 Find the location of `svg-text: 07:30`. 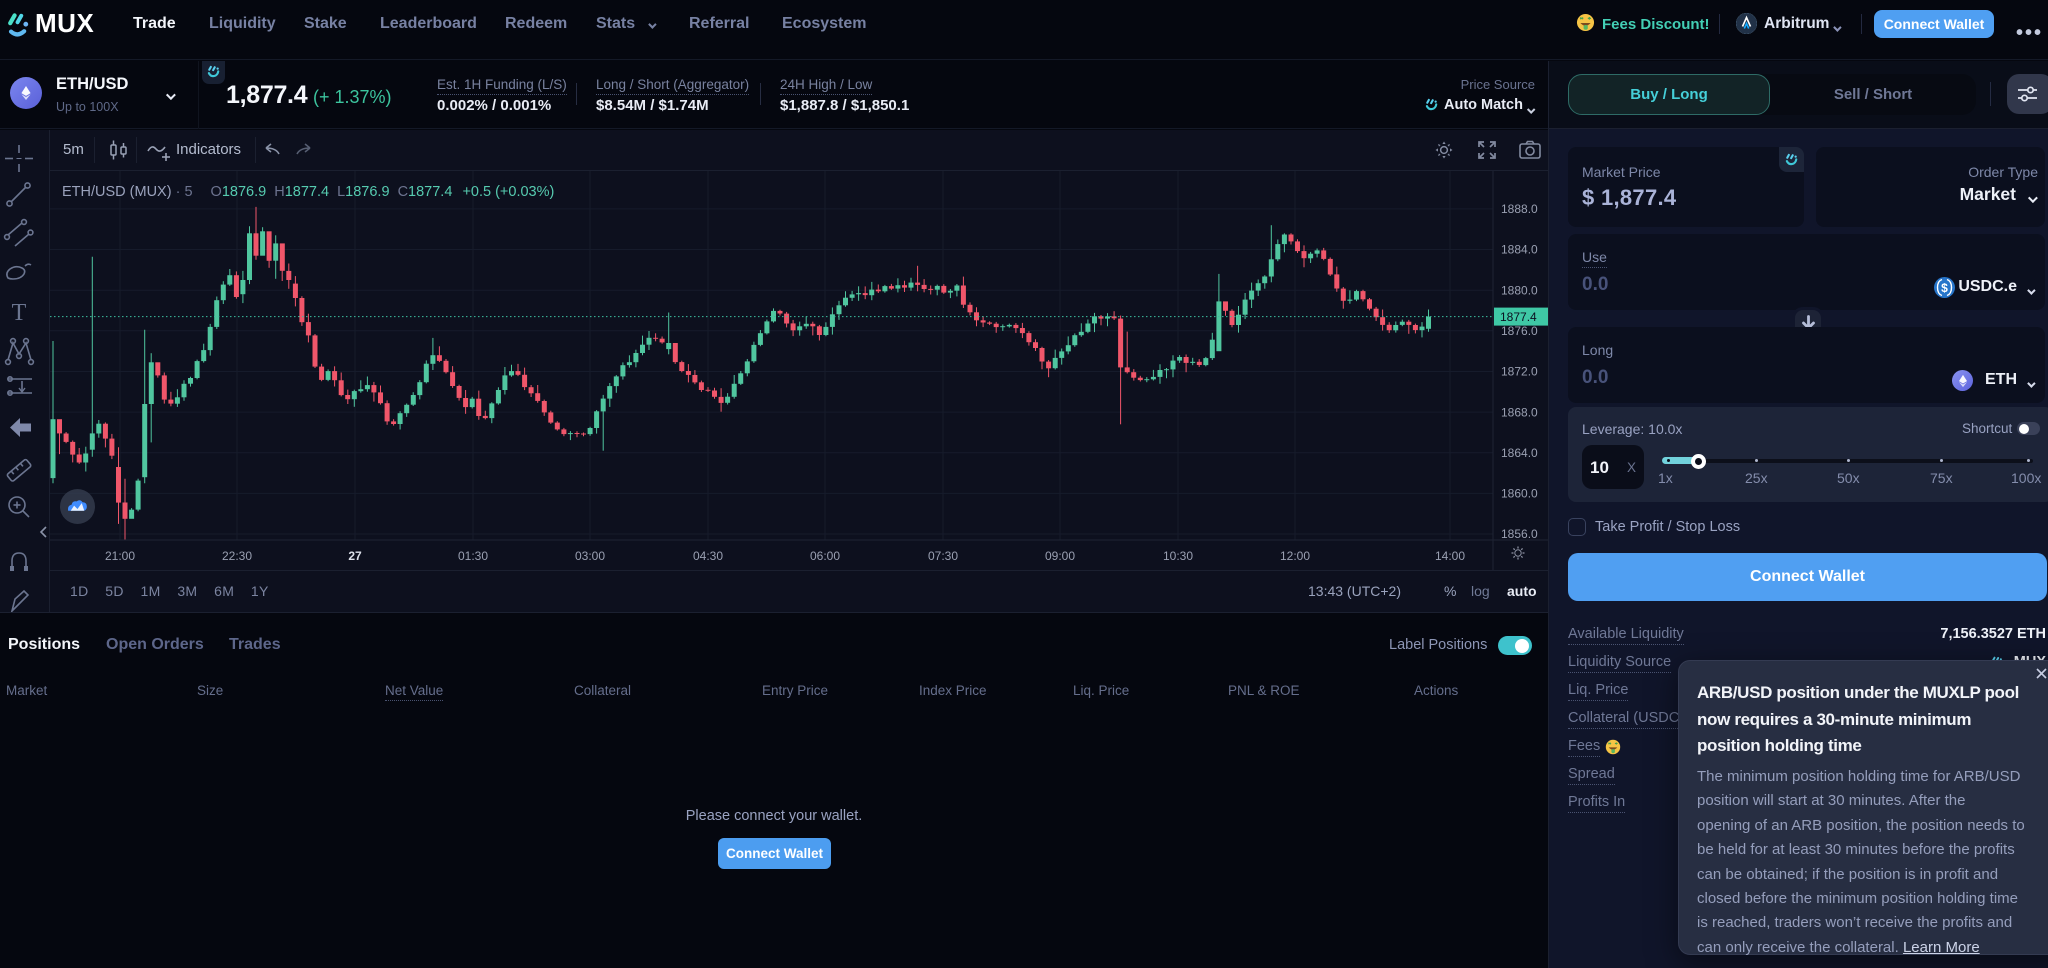

svg-text: 07:30 is located at coordinates (943, 556).